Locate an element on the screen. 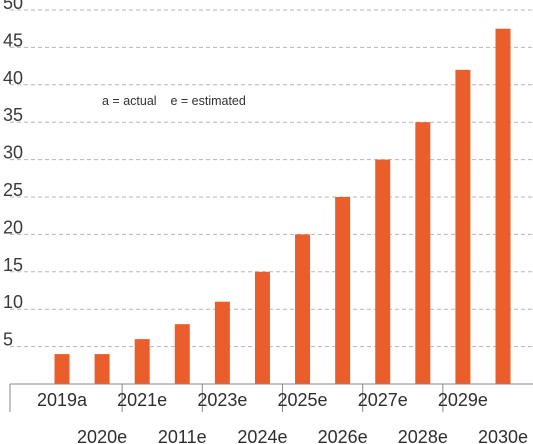  bar-2021e is located at coordinates (142, 361).